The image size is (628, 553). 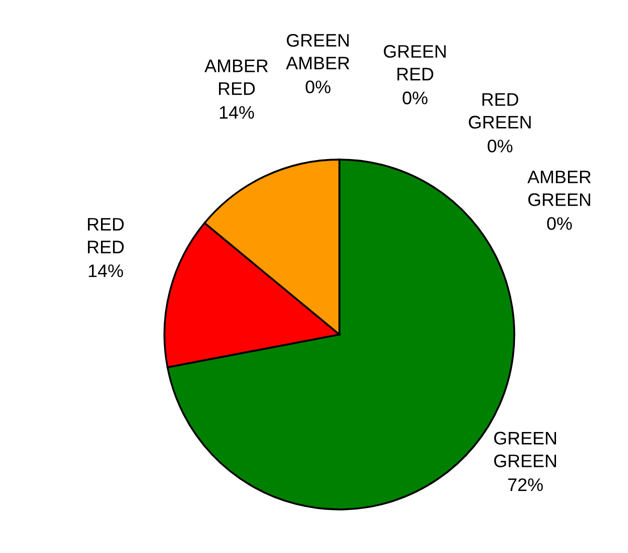 What do you see at coordinates (525, 450) in the screenshot?
I see `slice-label: GREEN GREEN` at bounding box center [525, 450].